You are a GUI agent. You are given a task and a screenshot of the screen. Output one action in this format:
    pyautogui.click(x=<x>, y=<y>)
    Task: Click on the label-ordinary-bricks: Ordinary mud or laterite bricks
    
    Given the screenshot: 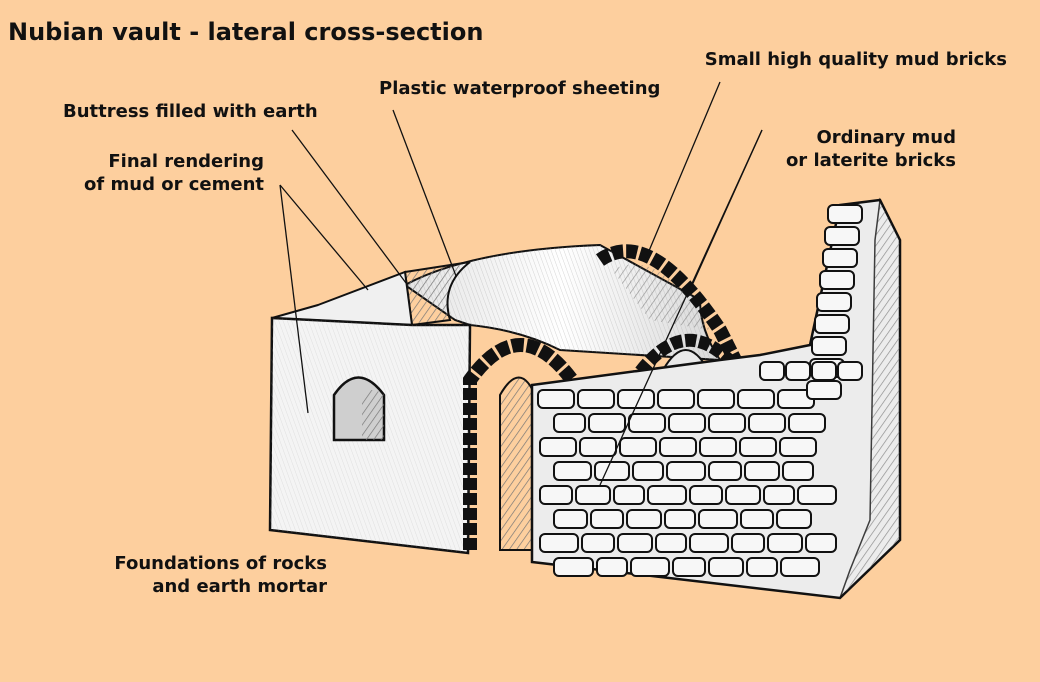 What is the action you would take?
    pyautogui.click(x=871, y=149)
    